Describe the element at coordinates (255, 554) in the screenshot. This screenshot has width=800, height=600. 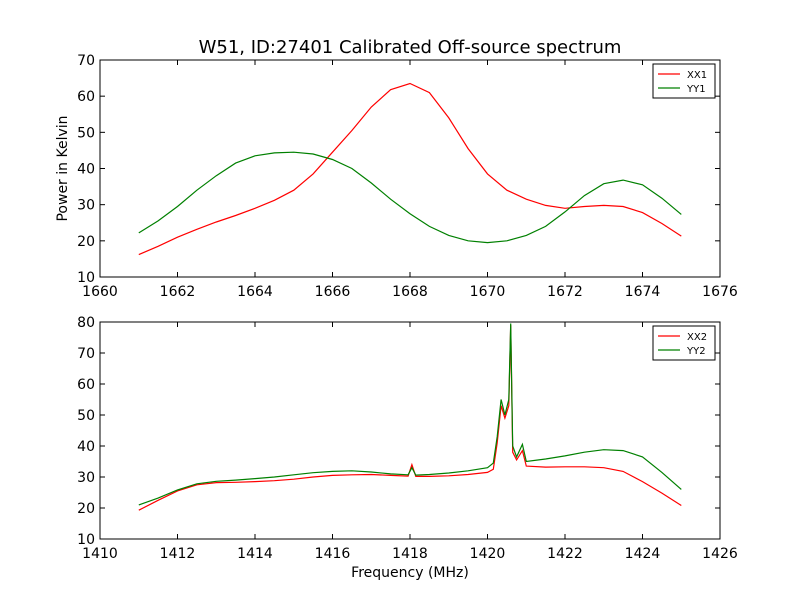
I see `x-tick-label: 1414` at that location.